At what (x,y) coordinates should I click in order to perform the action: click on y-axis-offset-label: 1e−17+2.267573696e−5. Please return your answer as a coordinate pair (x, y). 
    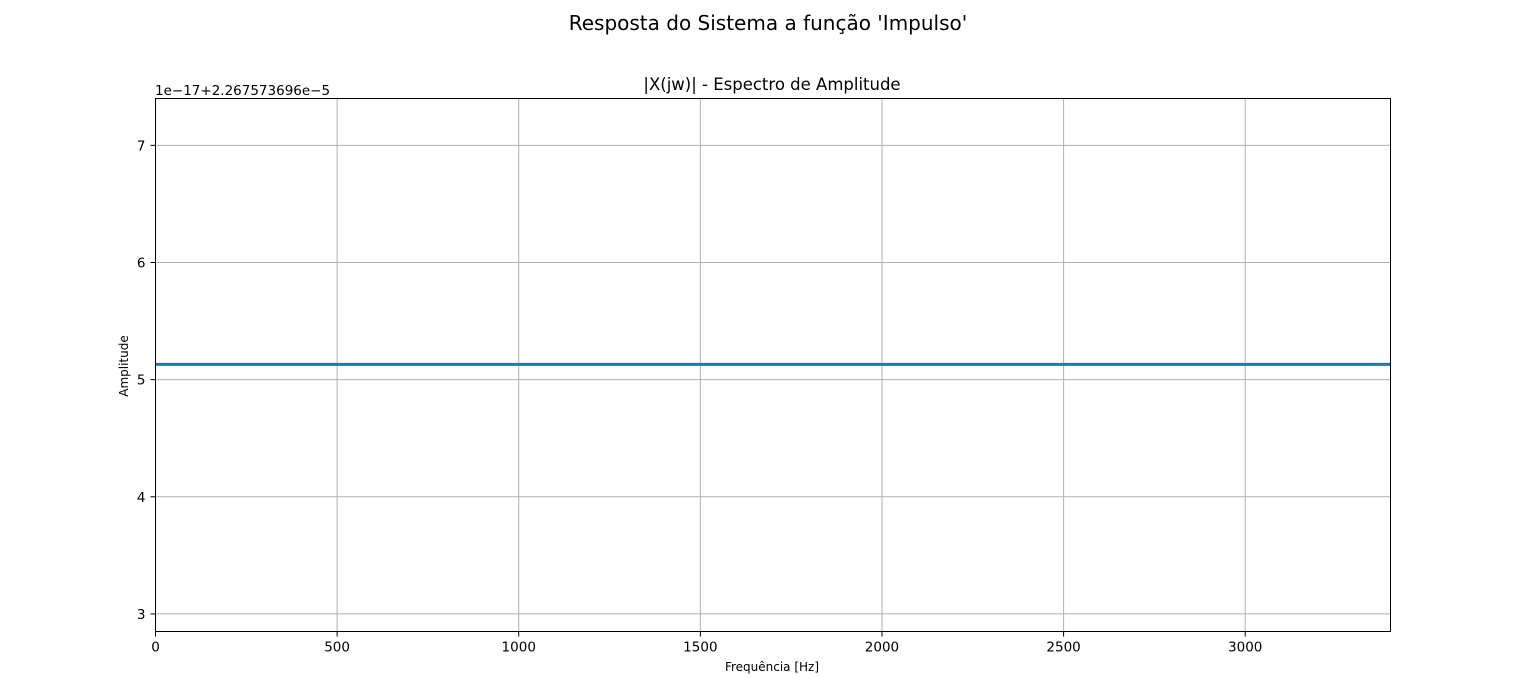
    Looking at the image, I should click on (242, 91).